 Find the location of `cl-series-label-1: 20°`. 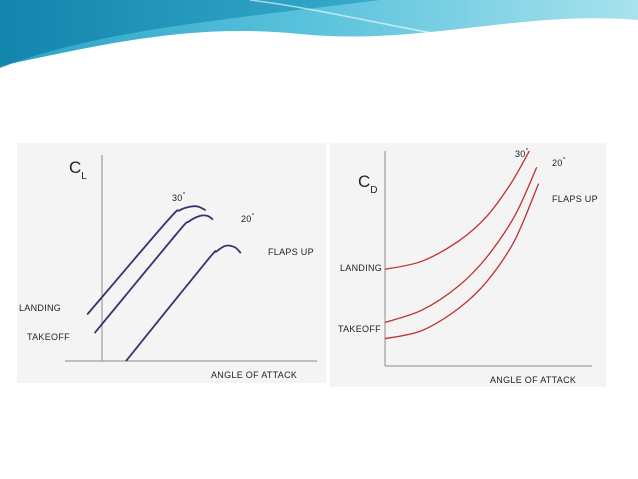

cl-series-label-1: 20° is located at coordinates (248, 218).